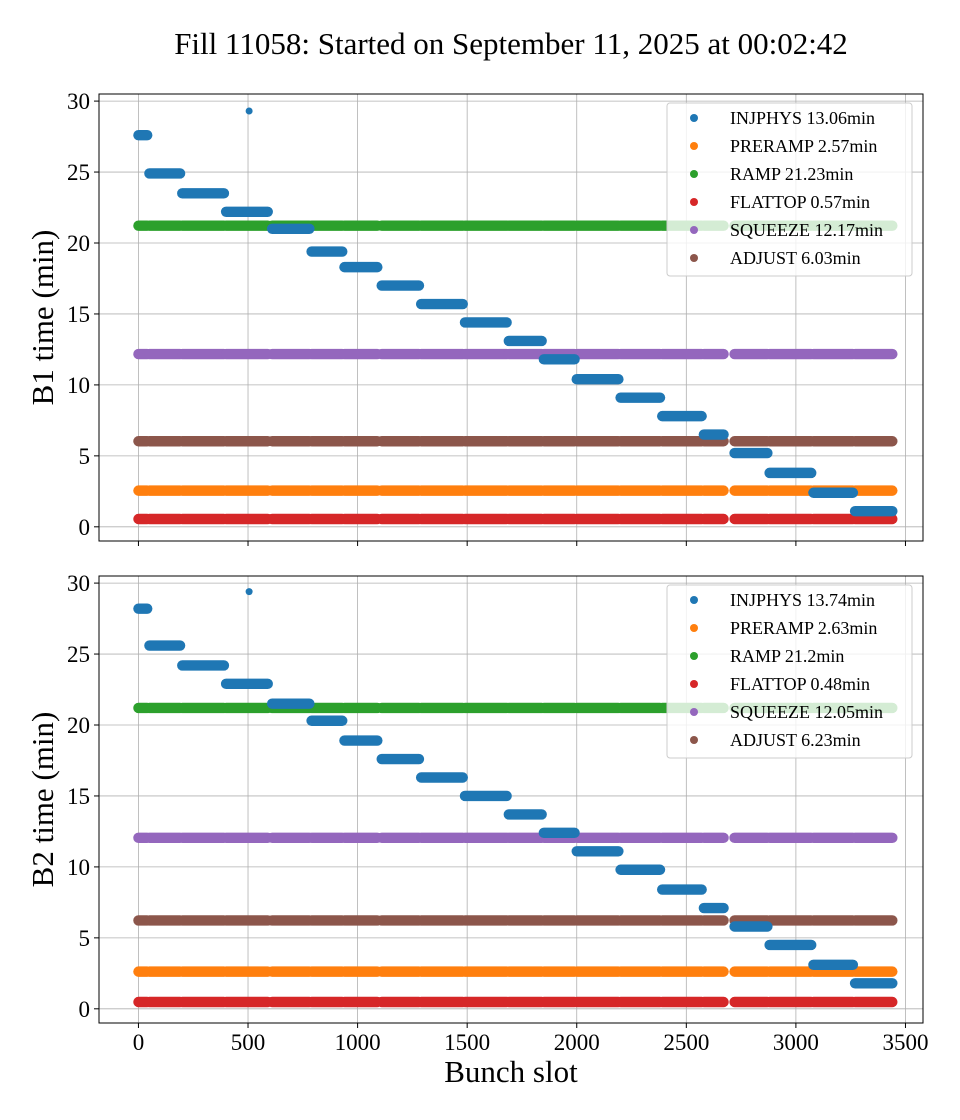 The image size is (960, 1120). I want to click on legend-label-adjust: ADJUST 6.03min, so click(795, 258).